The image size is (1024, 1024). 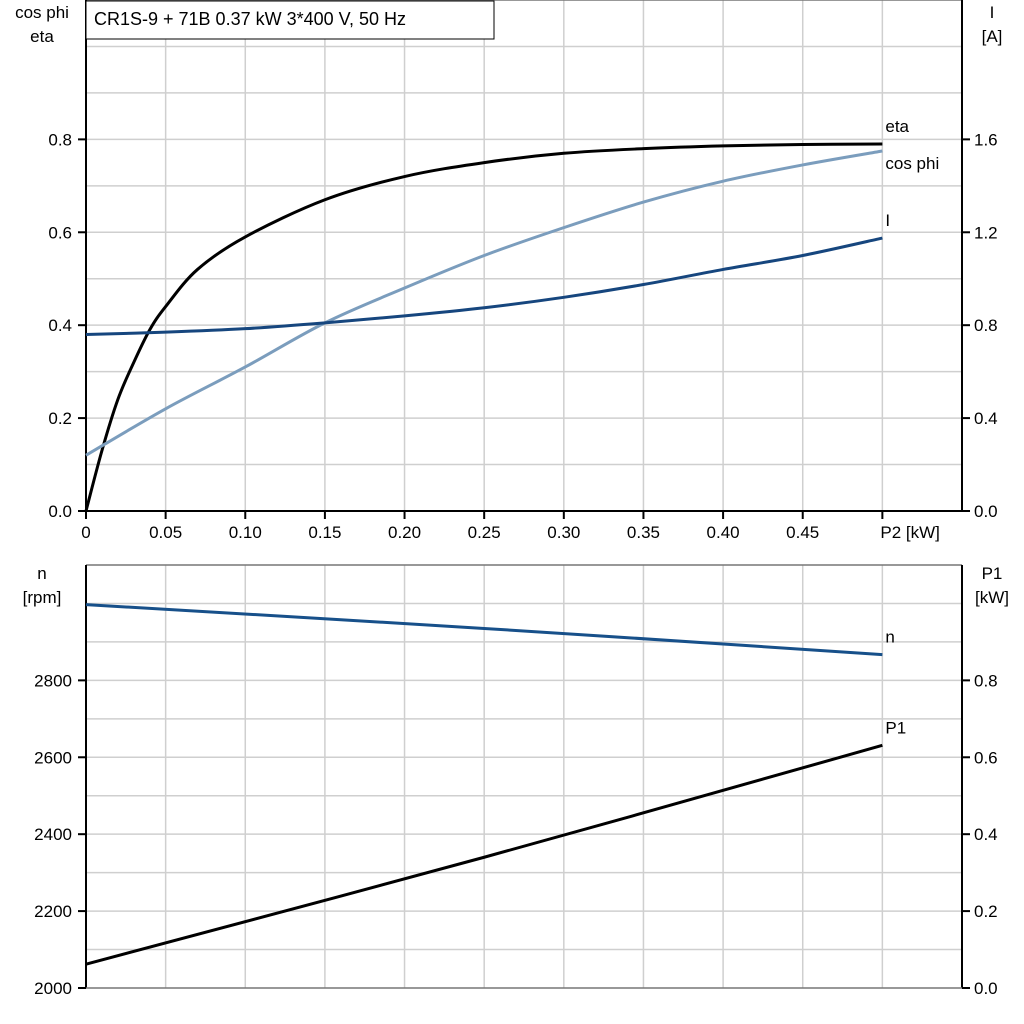 I want to click on series-label-I: I, so click(x=887, y=220).